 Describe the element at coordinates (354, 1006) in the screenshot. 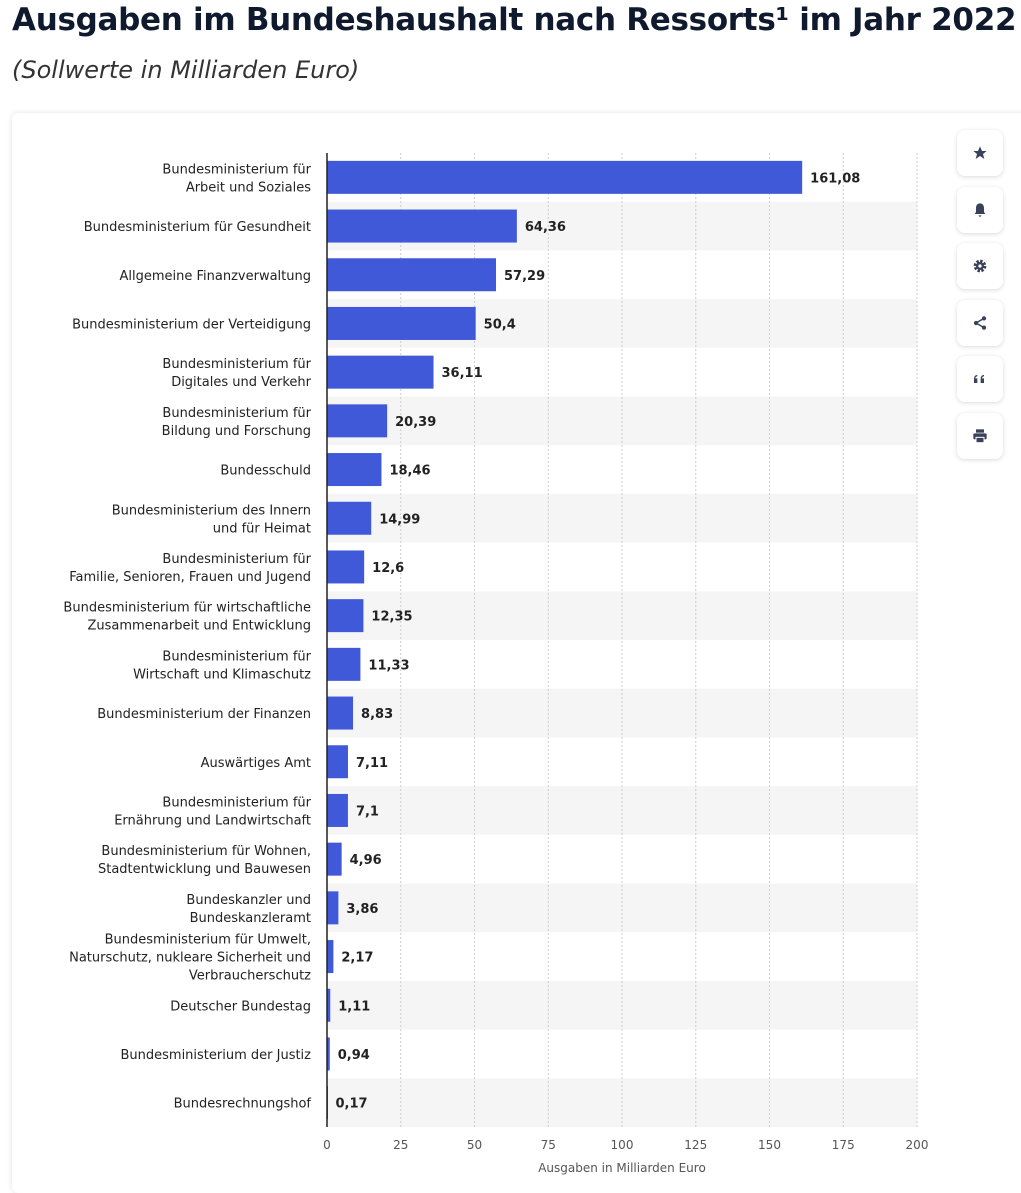

I see `data-label: 1,11` at that location.